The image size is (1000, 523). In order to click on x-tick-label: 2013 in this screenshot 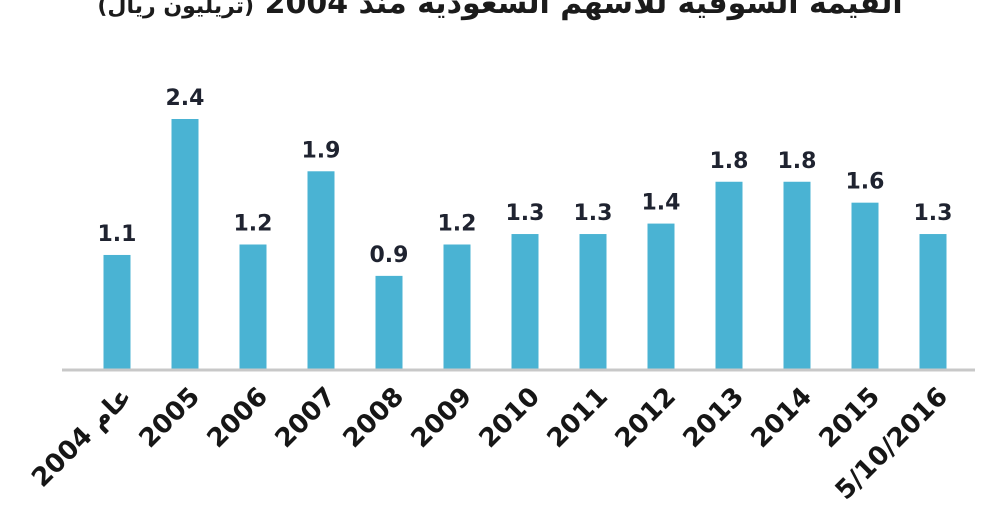, I will do `click(714, 418)`.